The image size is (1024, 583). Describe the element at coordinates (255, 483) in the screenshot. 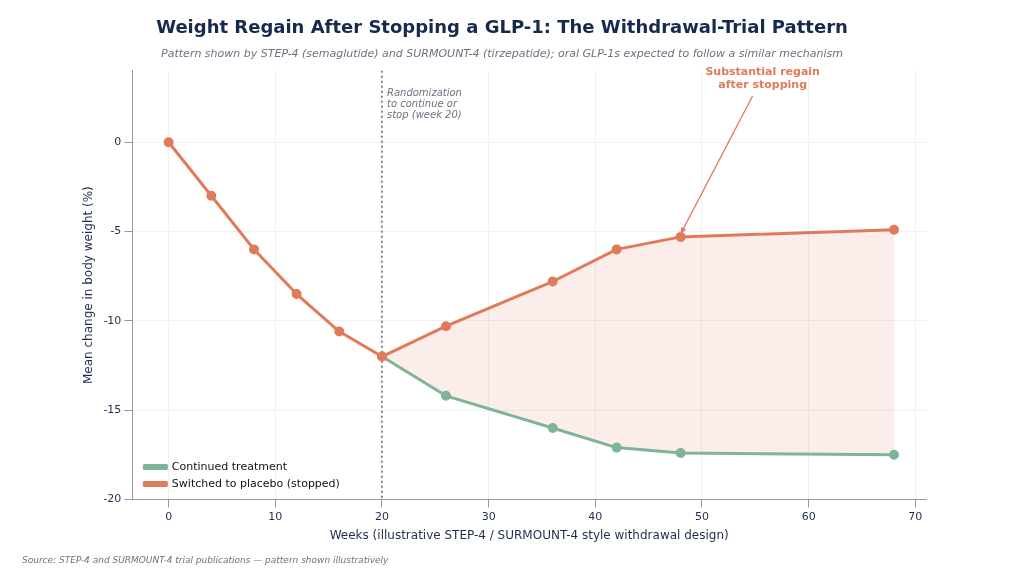

I see `legend-label: Switched to placebo (stopped)` at that location.